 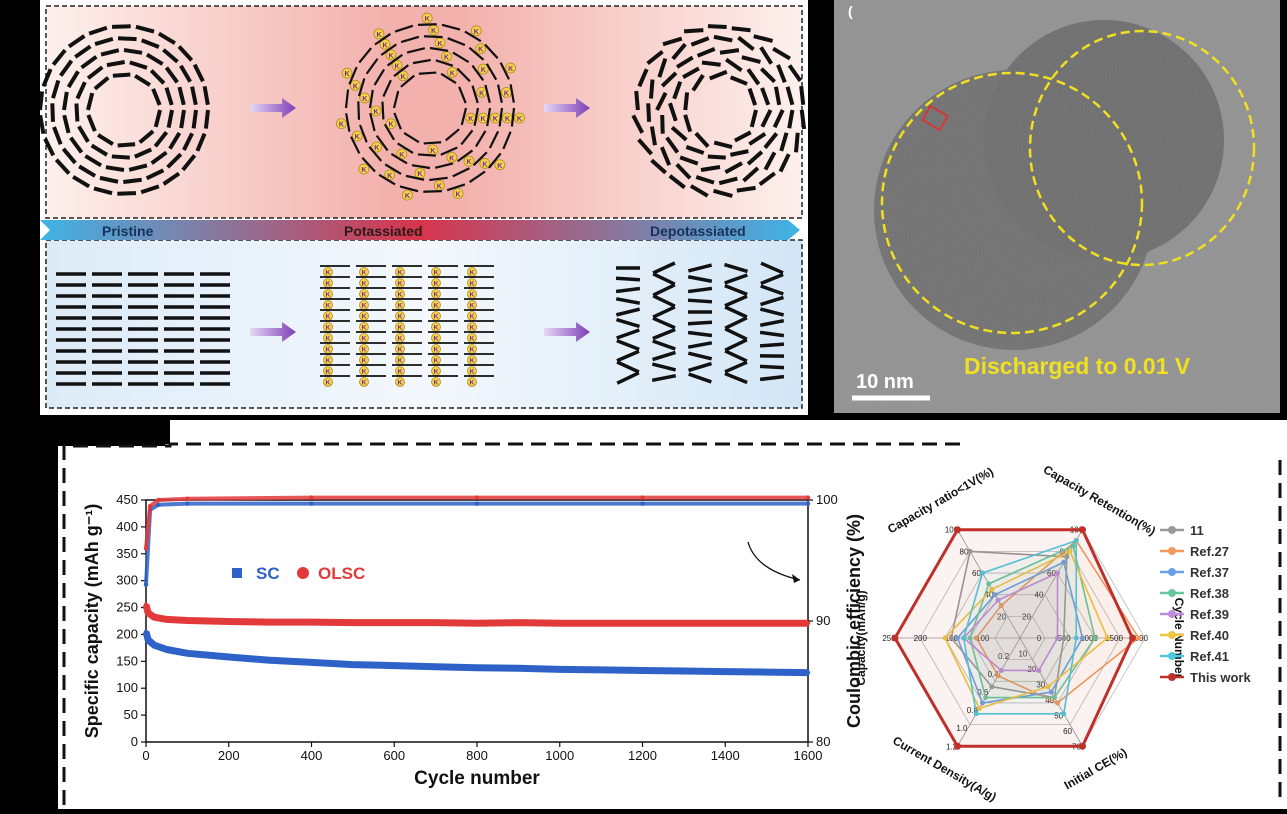 What do you see at coordinates (127, 553) in the screenshot?
I see `y-tick-label: 350` at bounding box center [127, 553].